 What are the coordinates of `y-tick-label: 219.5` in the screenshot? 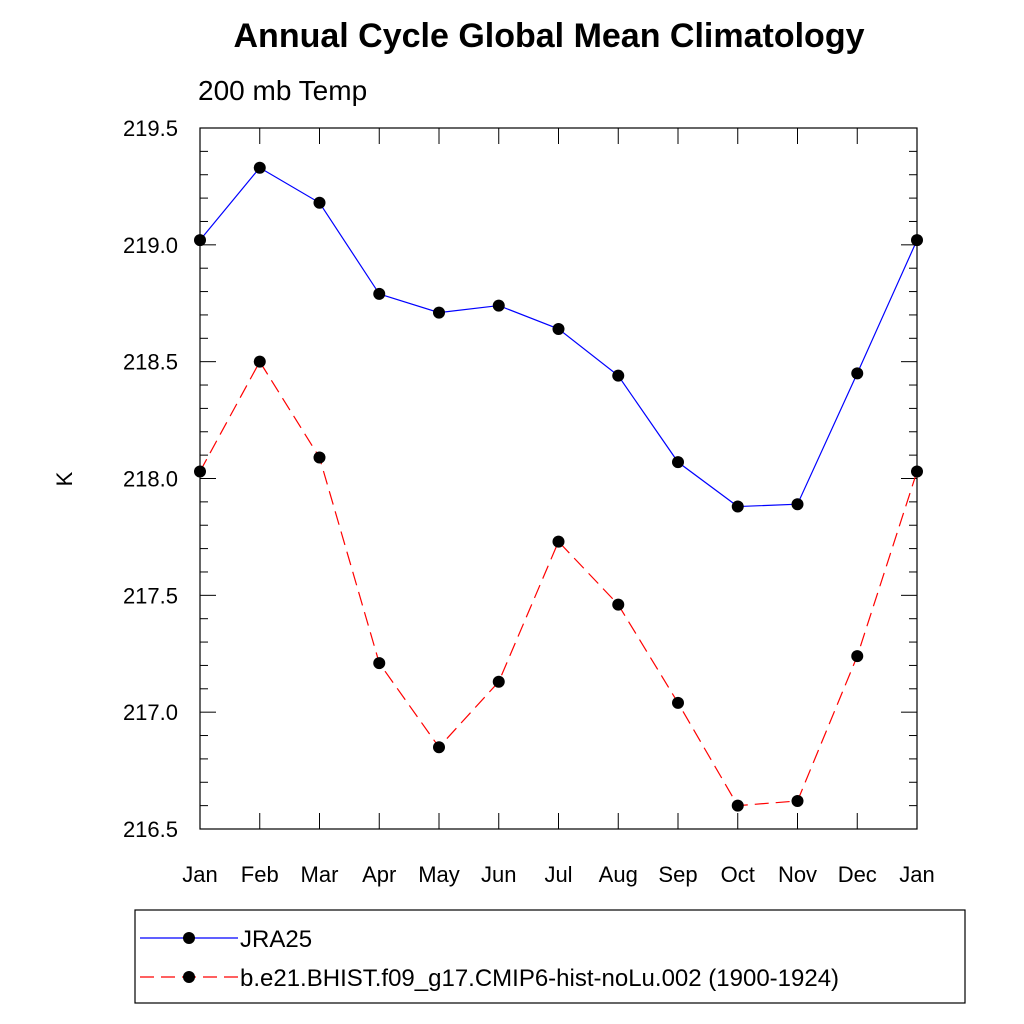 It's located at (150, 128).